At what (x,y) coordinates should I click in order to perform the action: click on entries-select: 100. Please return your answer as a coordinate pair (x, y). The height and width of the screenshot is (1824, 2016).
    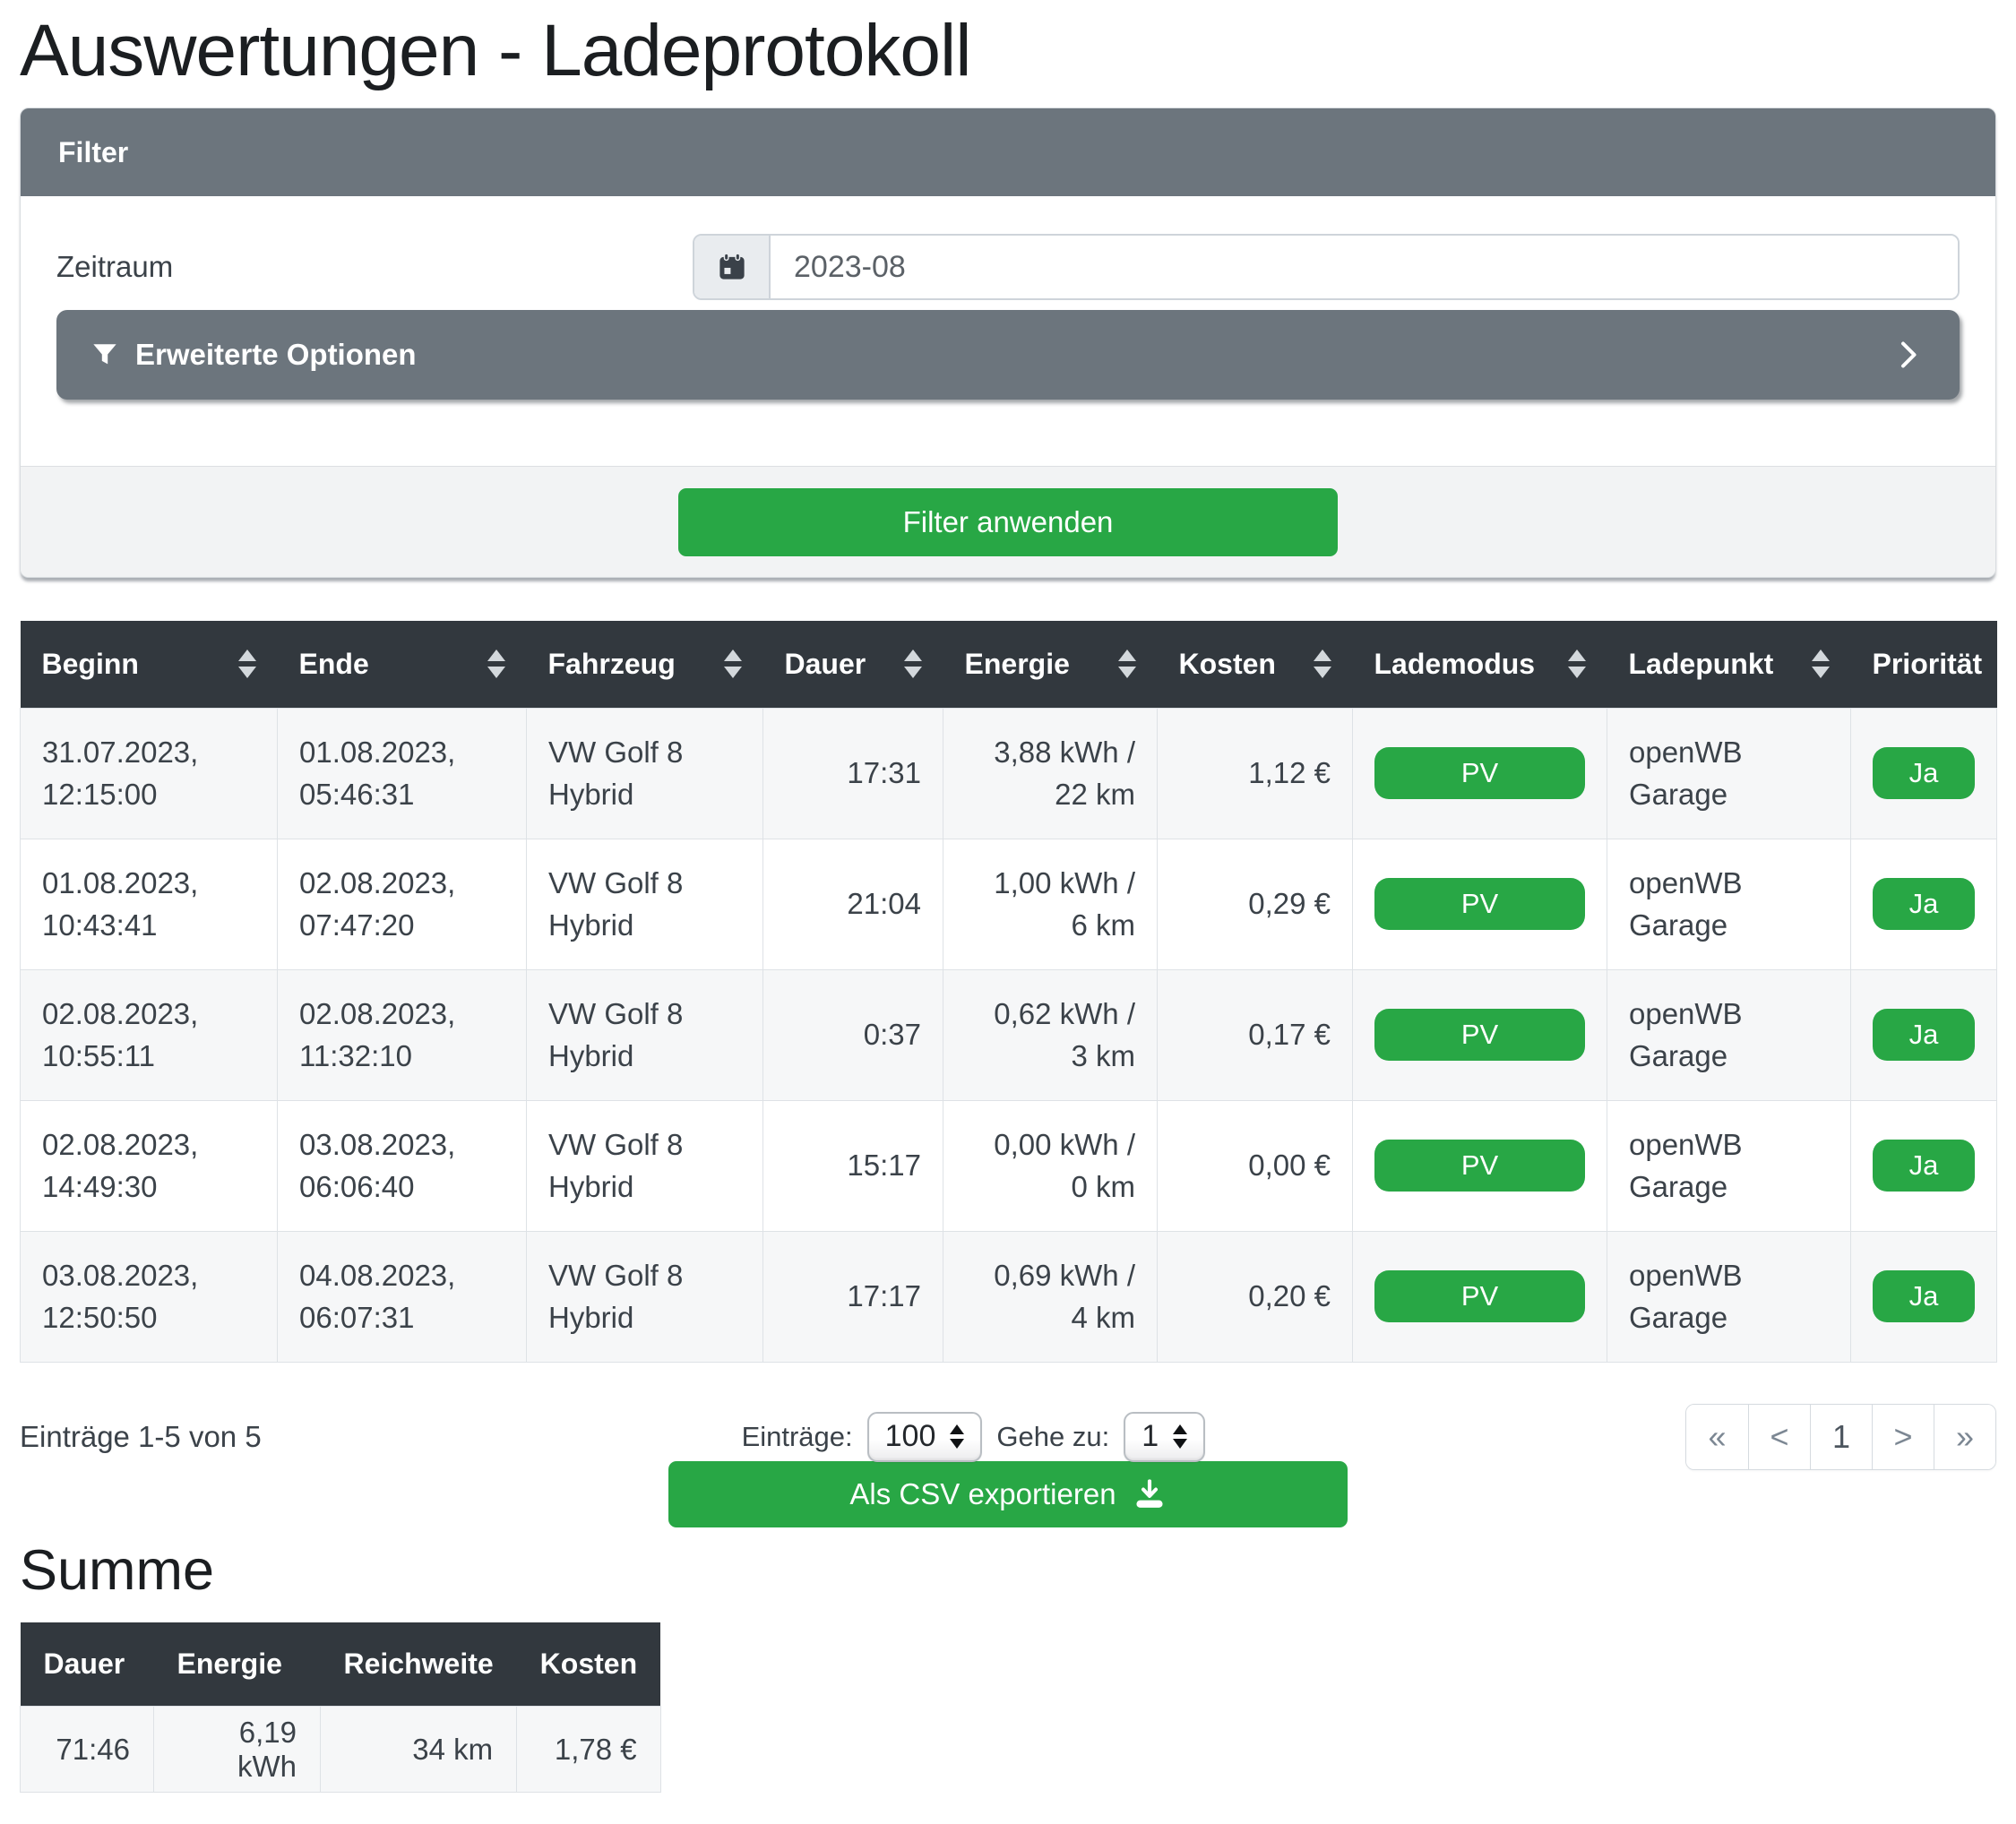
    Looking at the image, I should click on (925, 1436).